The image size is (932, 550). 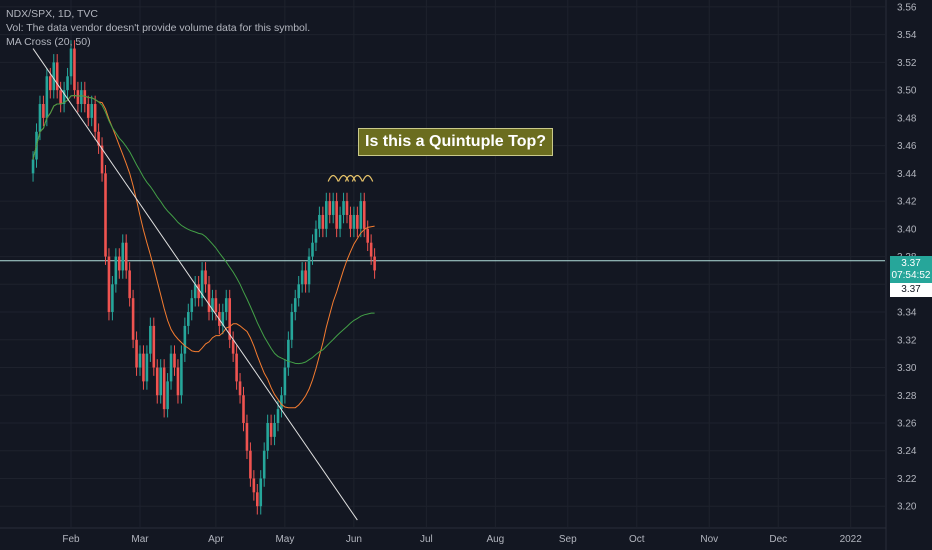 I want to click on time-tick-Jun: Jun, so click(x=354, y=539).